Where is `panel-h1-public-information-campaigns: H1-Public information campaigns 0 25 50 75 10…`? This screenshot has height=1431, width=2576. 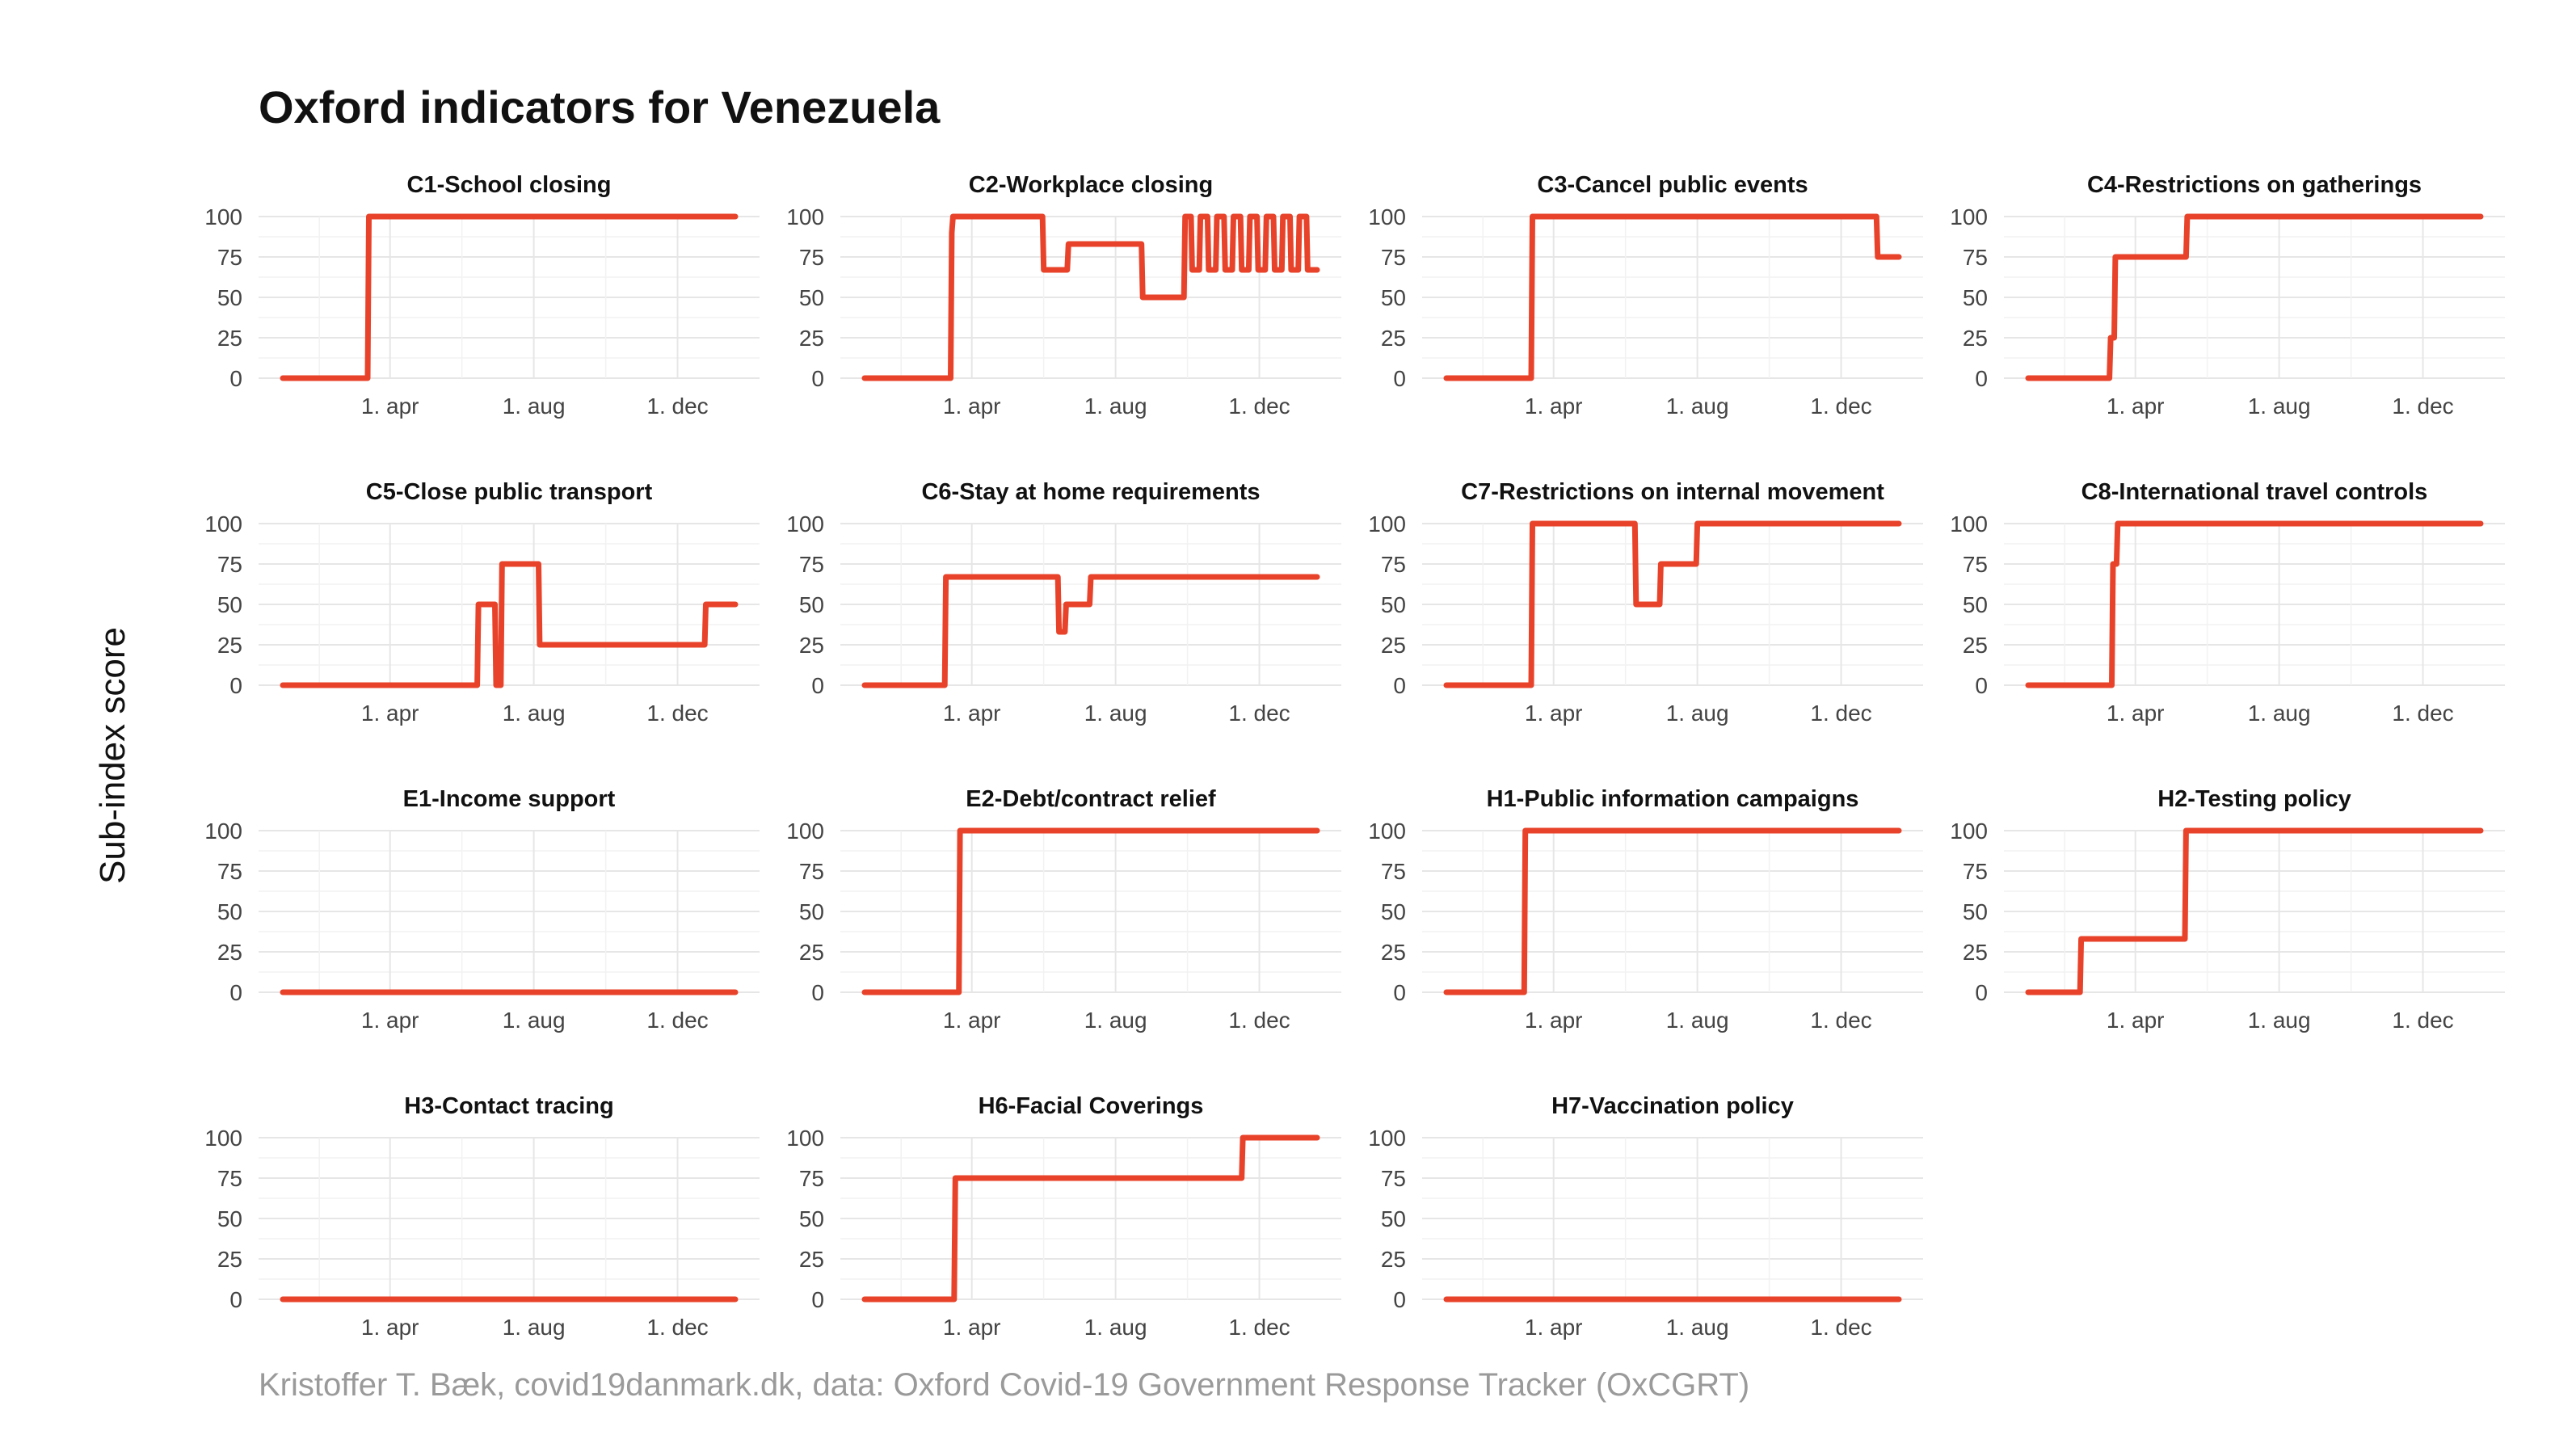 panel-h1-public-information-campaigns: H1-Public information campaigns 0 25 50 75 10… is located at coordinates (1645, 909).